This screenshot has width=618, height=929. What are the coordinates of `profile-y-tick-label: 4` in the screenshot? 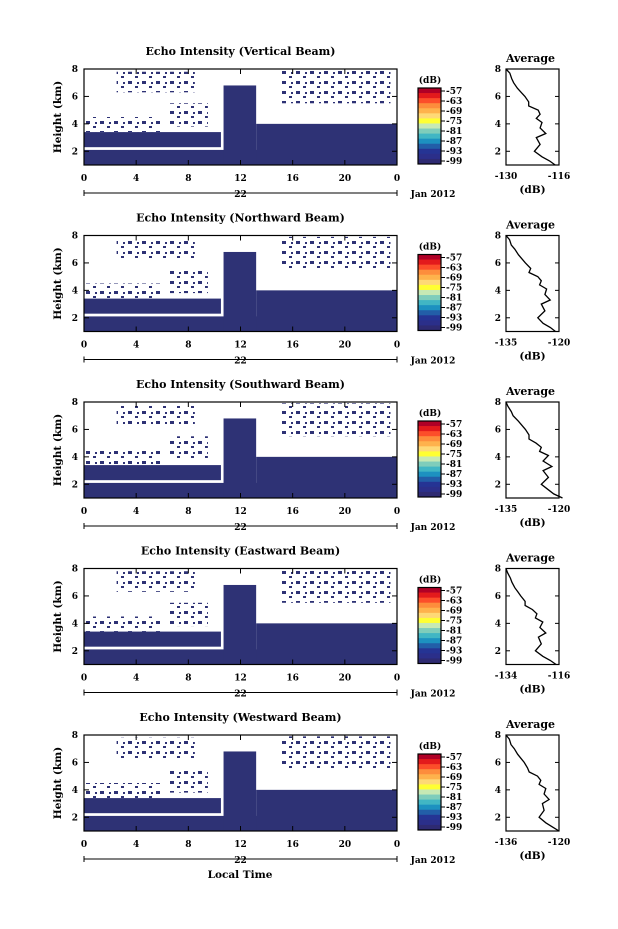 It's located at (498, 125).